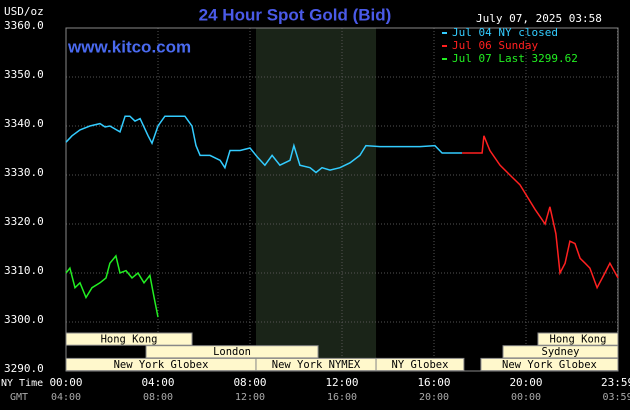 This screenshot has width=630, height=410. What do you see at coordinates (24, 25) in the screenshot?
I see `y-tick-label: 3360.0` at bounding box center [24, 25].